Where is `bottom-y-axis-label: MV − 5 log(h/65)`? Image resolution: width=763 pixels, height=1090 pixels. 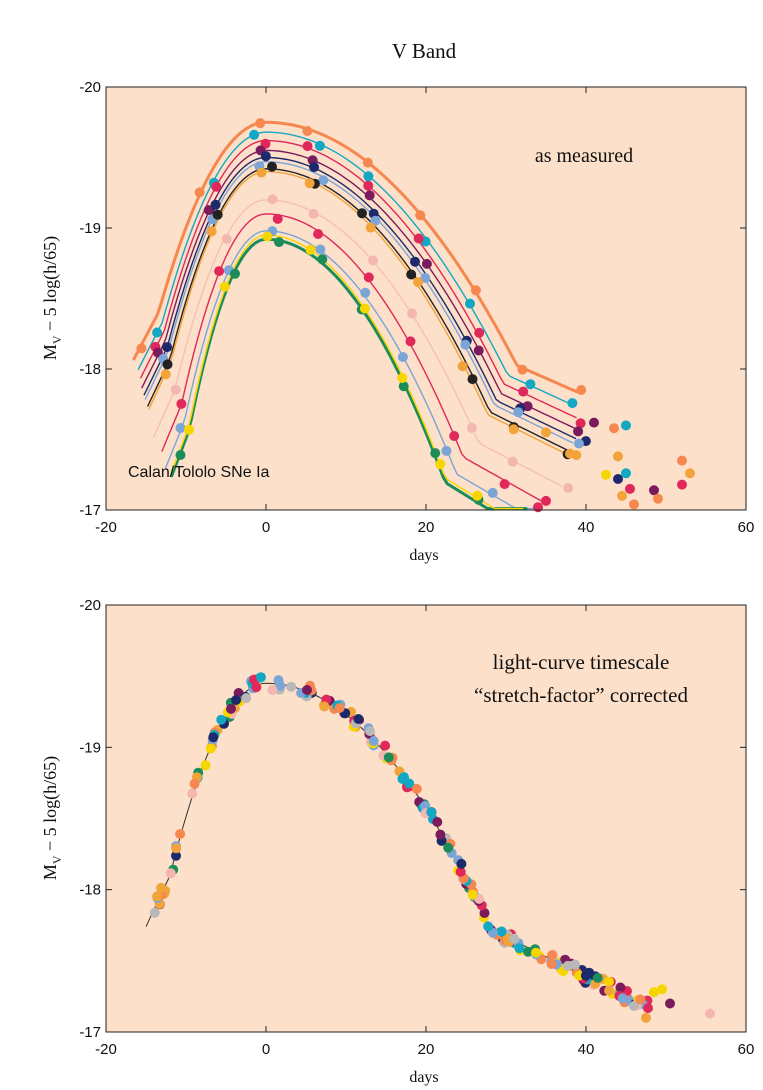 bottom-y-axis-label: MV − 5 log(h/65) is located at coordinates (52, 818).